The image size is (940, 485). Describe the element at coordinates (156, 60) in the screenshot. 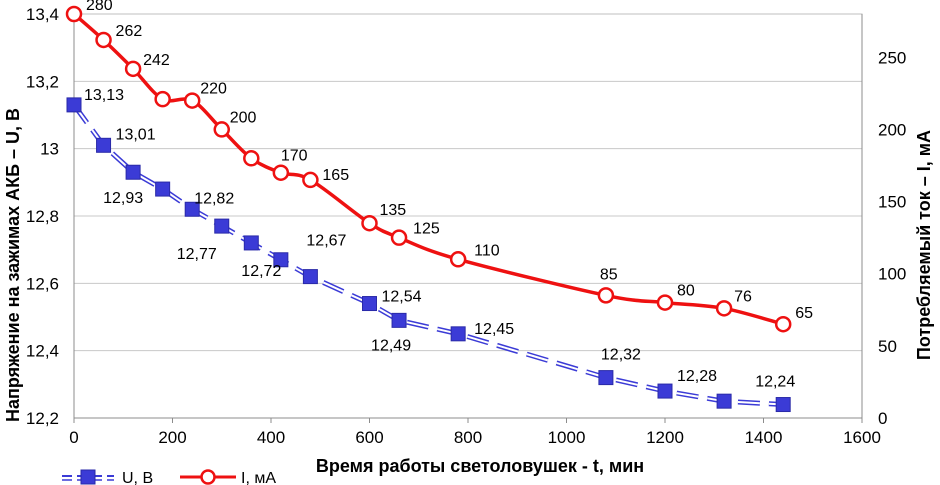

I see `current-data-label: 242` at that location.